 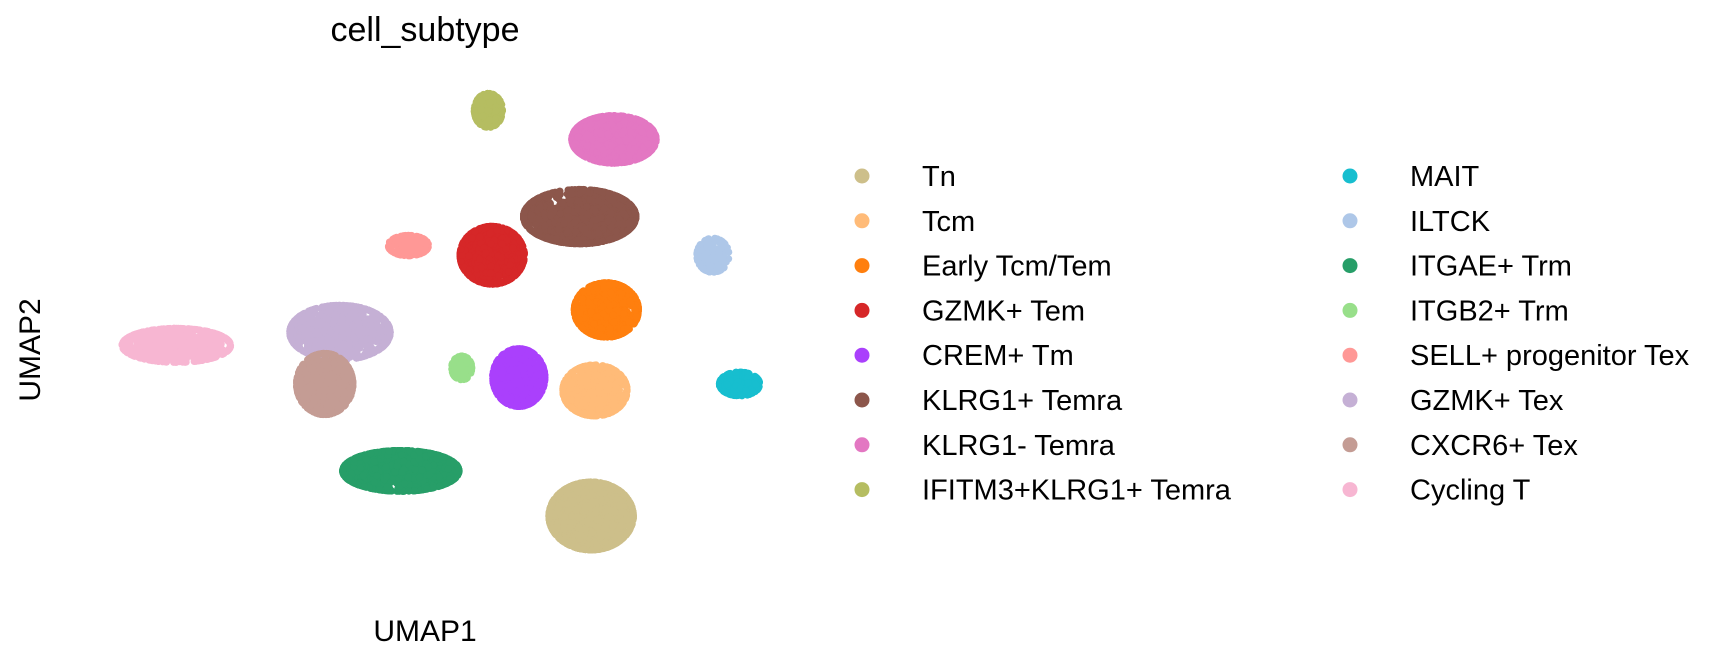 What do you see at coordinates (591, 516) in the screenshot?
I see `series-tn` at bounding box center [591, 516].